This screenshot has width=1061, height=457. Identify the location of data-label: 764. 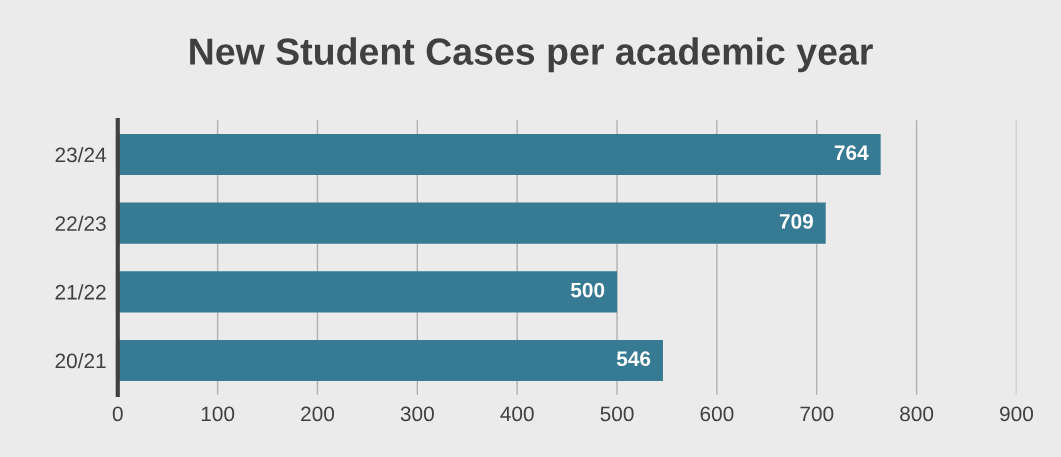
(851, 153).